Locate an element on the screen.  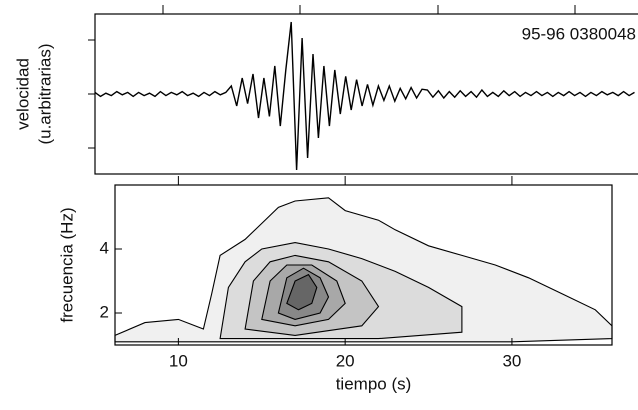
y-tick-label: 2 is located at coordinates (104, 311).